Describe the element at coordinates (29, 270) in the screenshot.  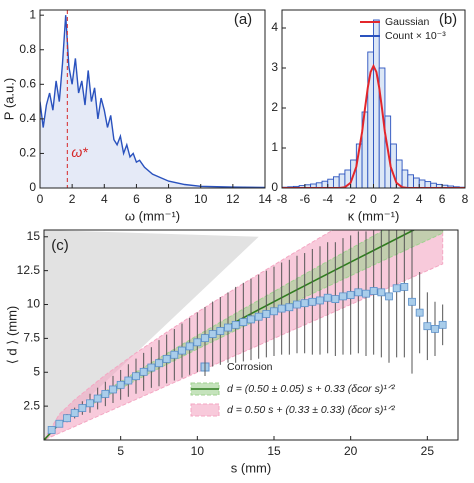
I see `y-tick-label: 12.5` at that location.